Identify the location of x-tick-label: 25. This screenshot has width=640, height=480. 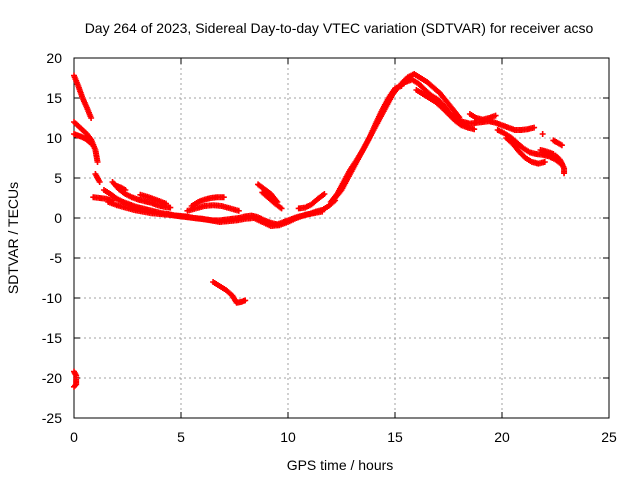
(609, 437).